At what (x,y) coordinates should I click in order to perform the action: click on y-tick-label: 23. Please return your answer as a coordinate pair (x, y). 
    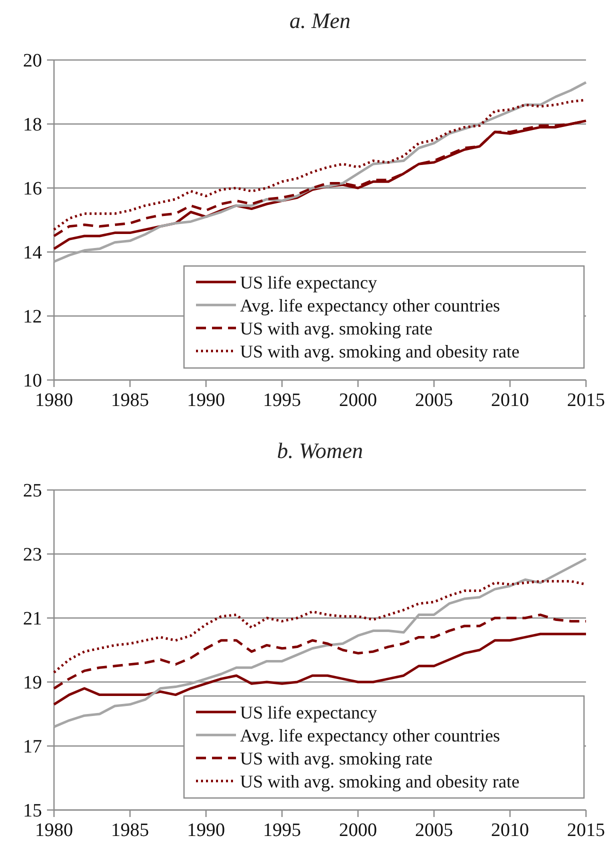
    Looking at the image, I should click on (32, 555).